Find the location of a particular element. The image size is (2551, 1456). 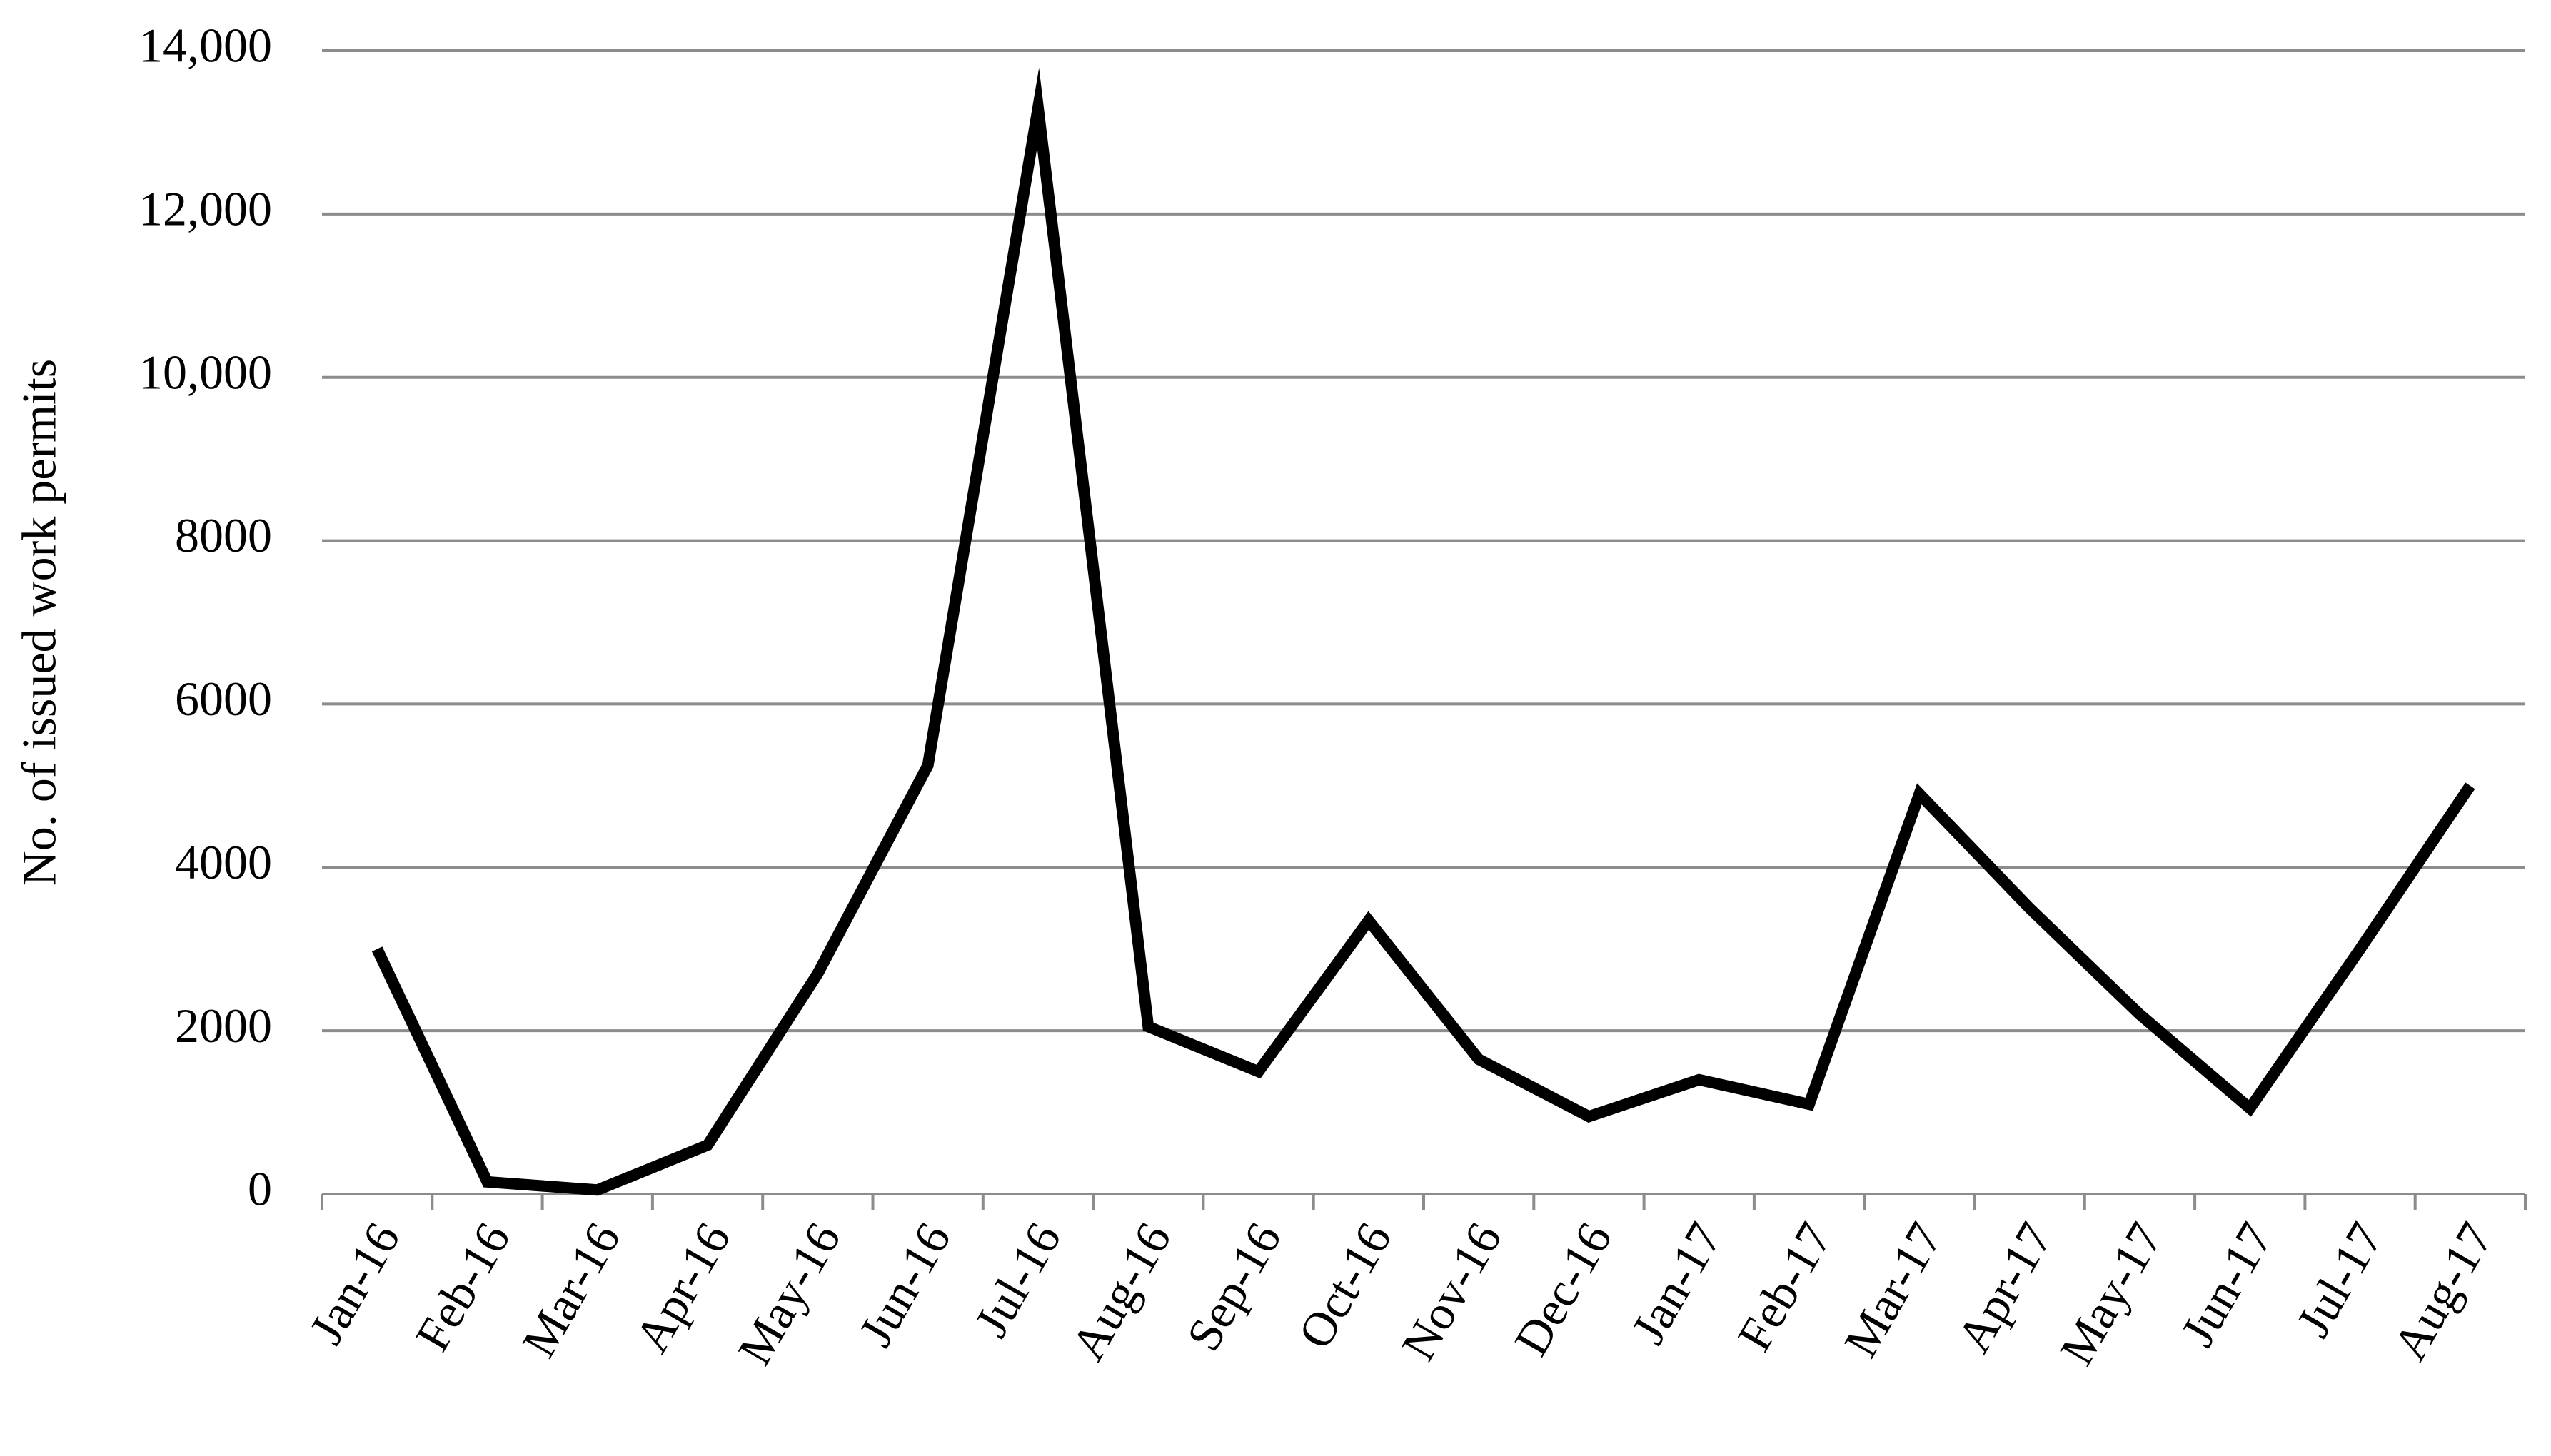

x-tick-label: Jun-16 is located at coordinates (904, 1284).